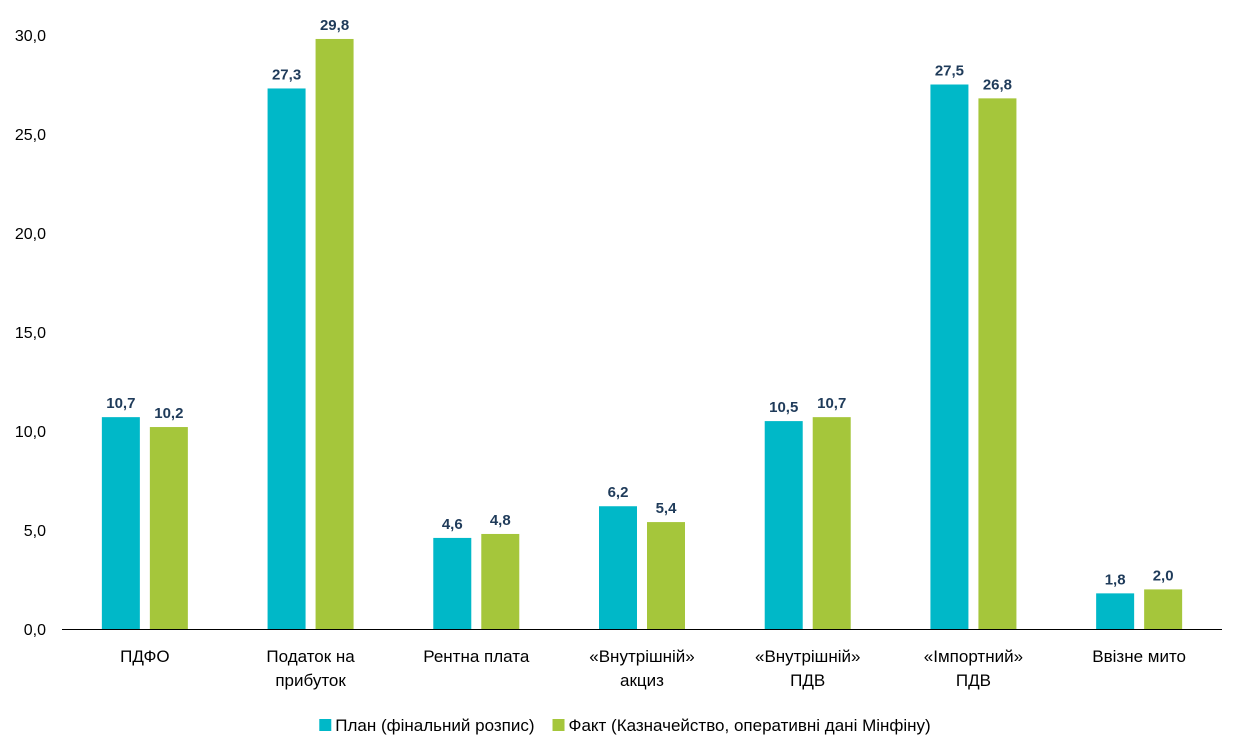 Image resolution: width=1236 pixels, height=739 pixels. I want to click on data-label: 4,8, so click(500, 520).